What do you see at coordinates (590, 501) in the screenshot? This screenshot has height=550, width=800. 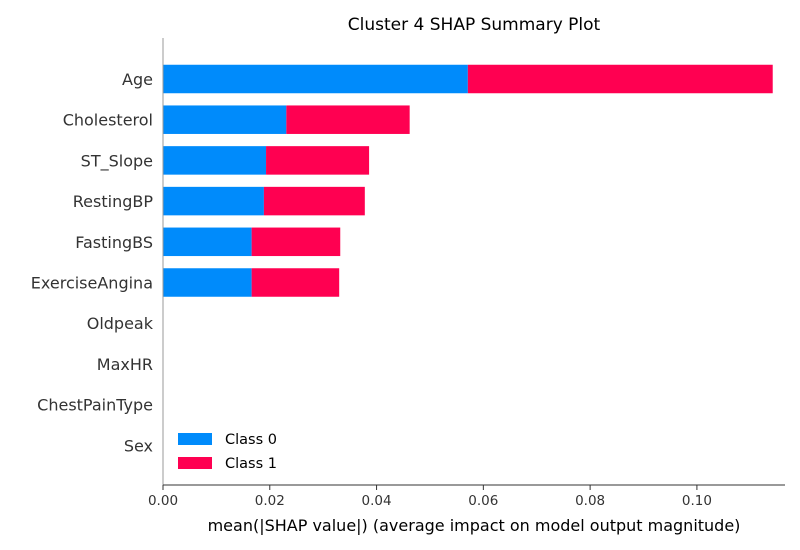 I see `x-tick-label: 0.08` at bounding box center [590, 501].